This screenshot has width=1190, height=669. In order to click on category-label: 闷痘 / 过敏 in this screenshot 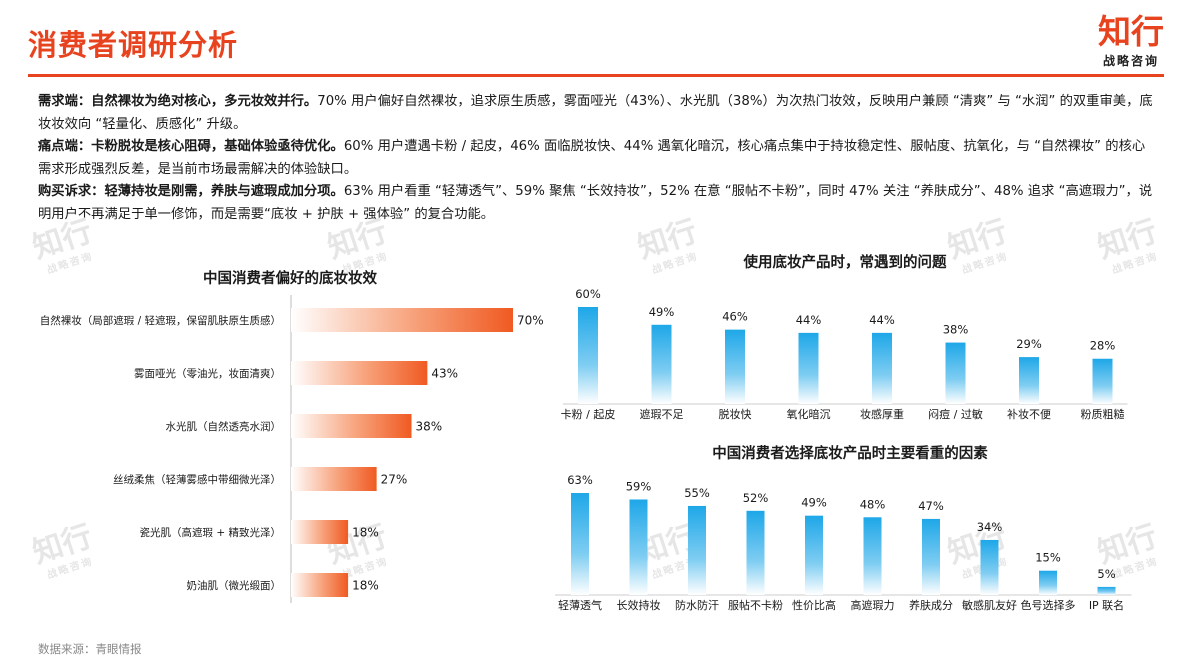, I will do `click(955, 414)`.